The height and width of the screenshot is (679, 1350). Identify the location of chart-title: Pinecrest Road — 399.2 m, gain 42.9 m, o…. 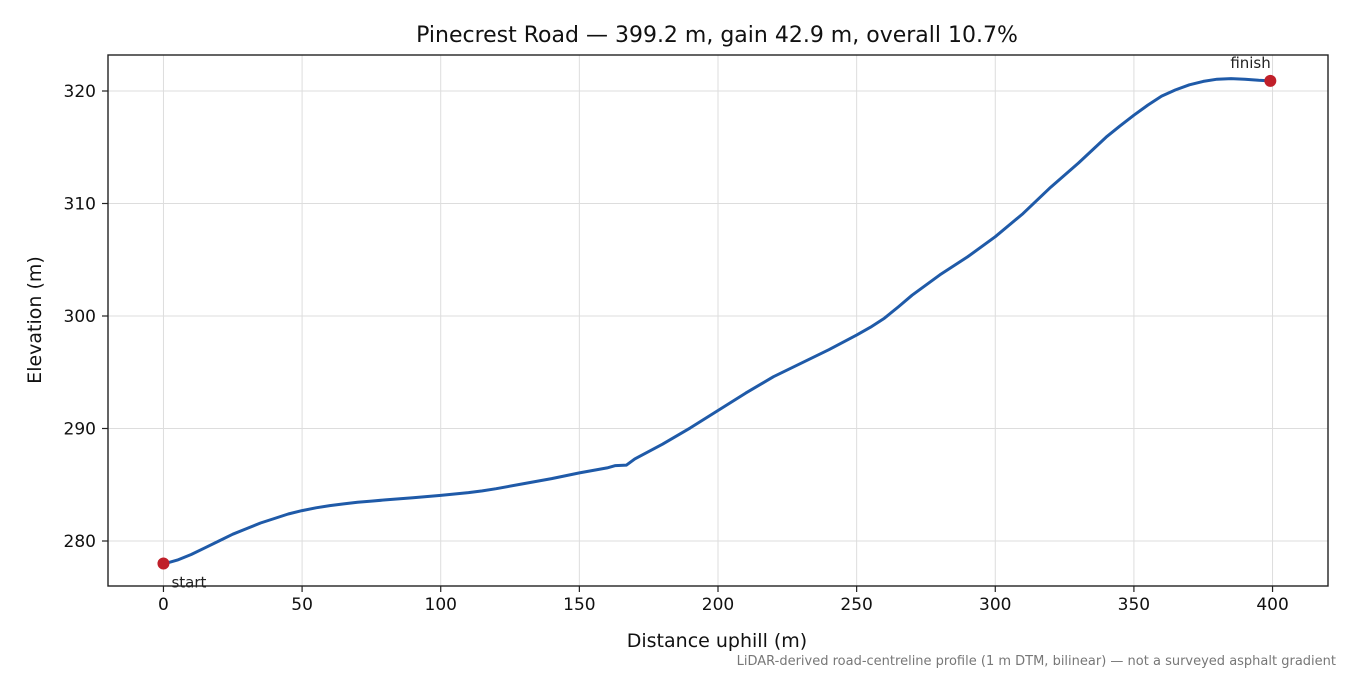
(717, 35).